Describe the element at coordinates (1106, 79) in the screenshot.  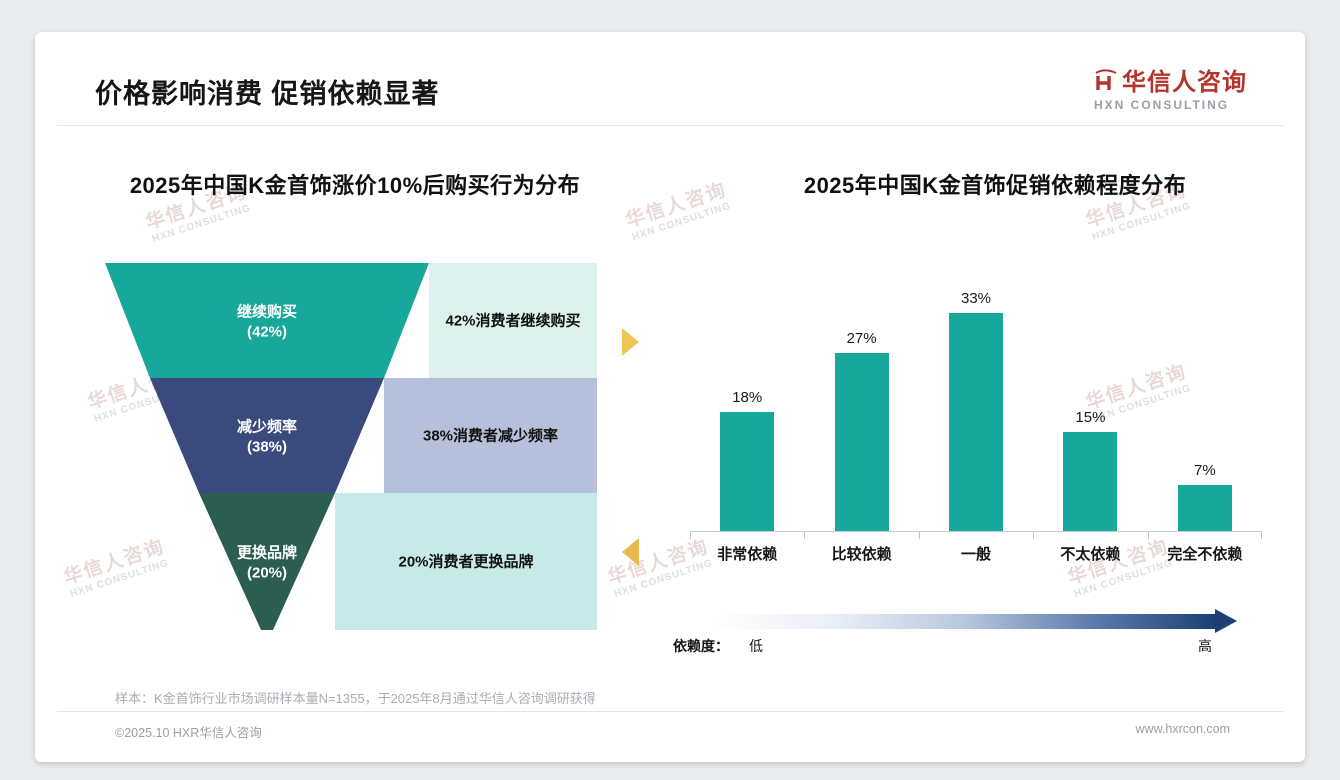
I see `hxn-logo-icon` at that location.